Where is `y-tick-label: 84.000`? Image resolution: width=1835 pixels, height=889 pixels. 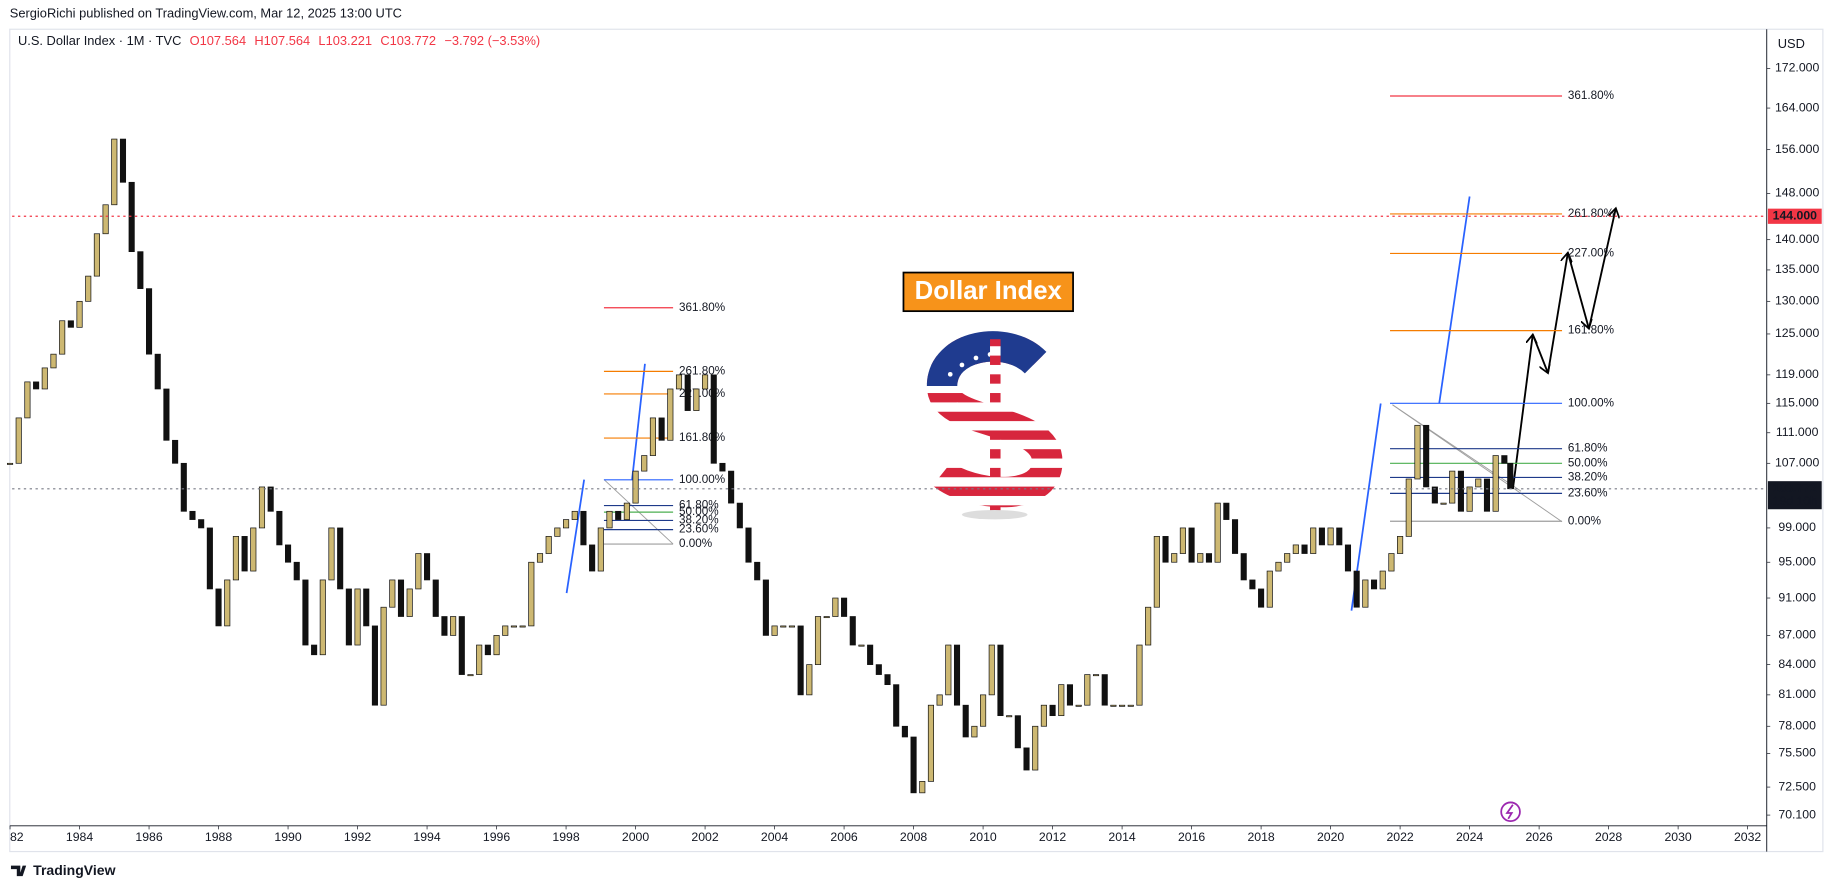 y-tick-label: 84.000 is located at coordinates (1797, 664).